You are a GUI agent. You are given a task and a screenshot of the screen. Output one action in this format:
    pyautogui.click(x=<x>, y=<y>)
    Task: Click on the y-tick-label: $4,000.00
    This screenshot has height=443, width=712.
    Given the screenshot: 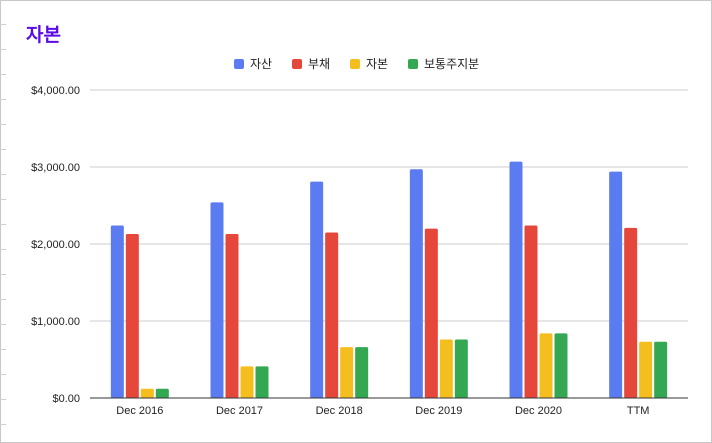 What is the action you would take?
    pyautogui.click(x=55, y=91)
    